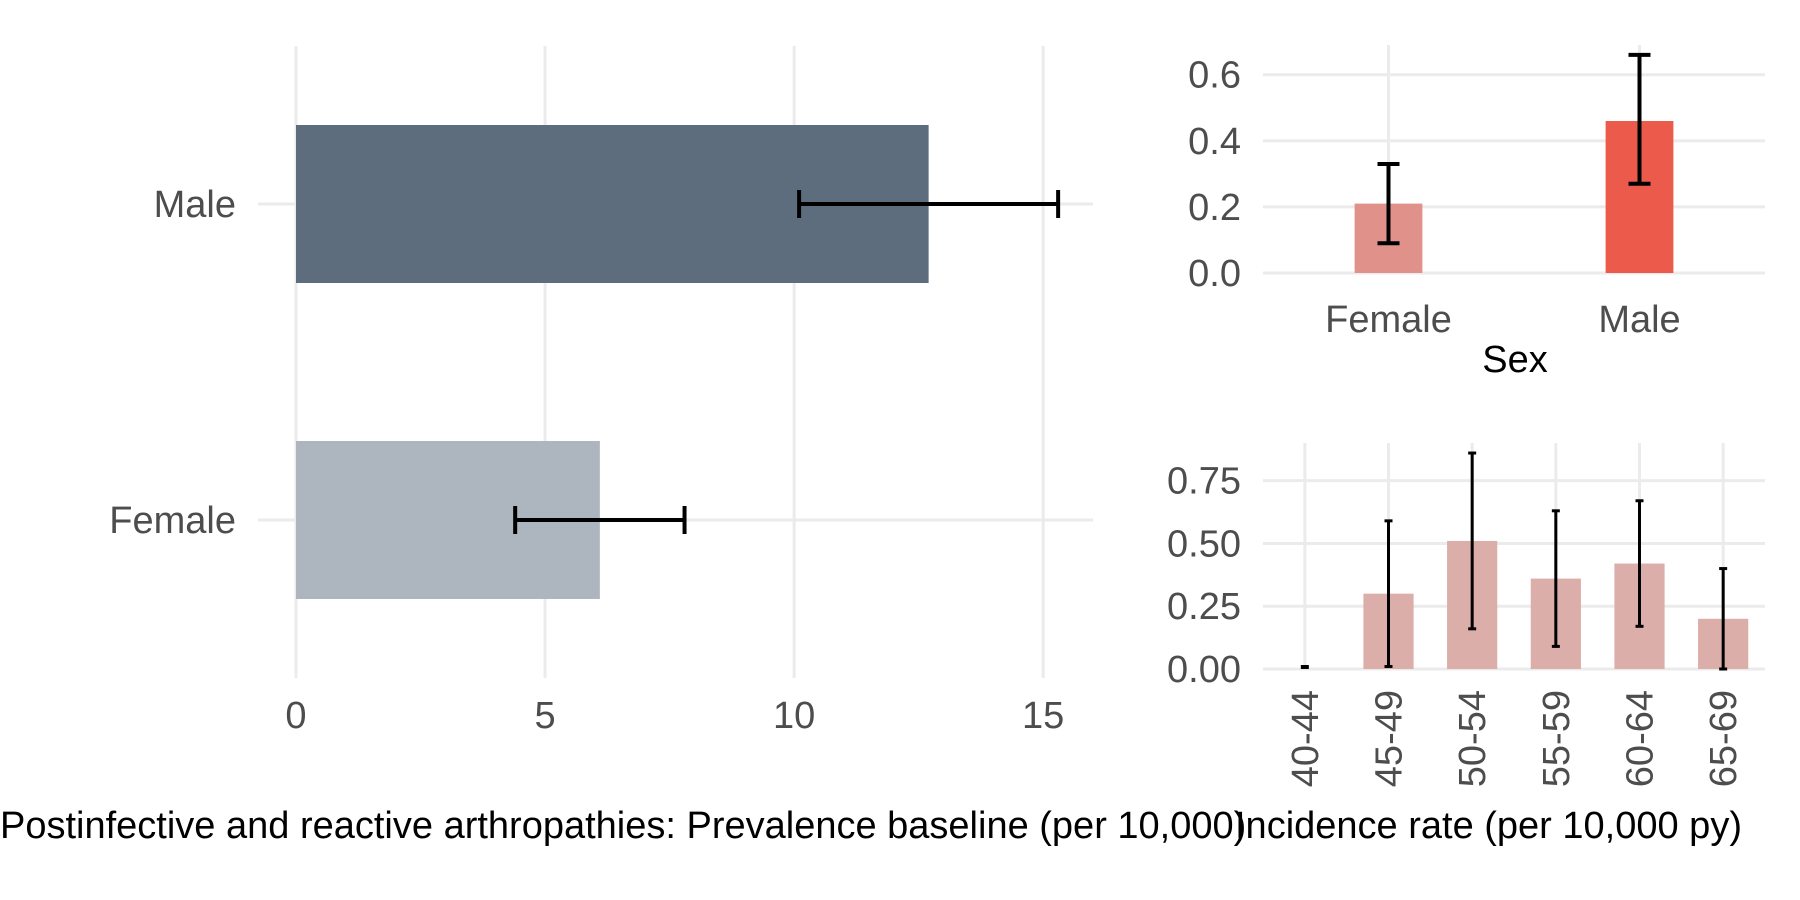 The image size is (1800, 900). I want to click on x-tick-label: 60-64, so click(1641, 738).